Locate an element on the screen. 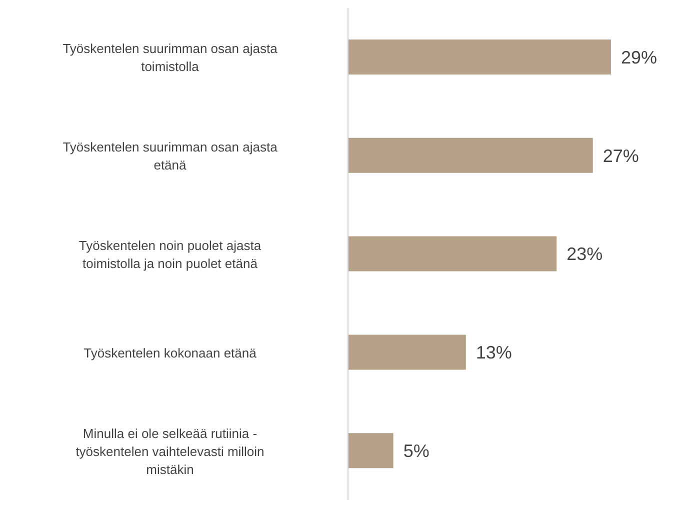  y-tick-label: Työskentelen kokonaan etänä is located at coordinates (171, 352).